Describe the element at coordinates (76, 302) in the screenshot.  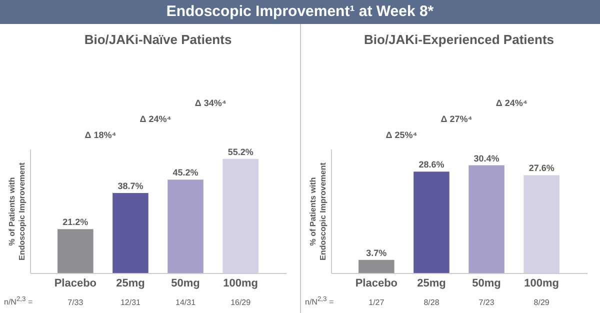
I see `text: 7/33` at that location.